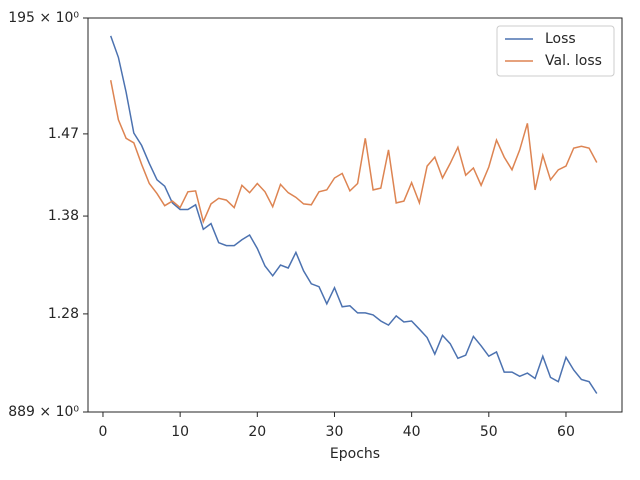  What do you see at coordinates (560, 39) in the screenshot?
I see `legend-label: Loss` at bounding box center [560, 39].